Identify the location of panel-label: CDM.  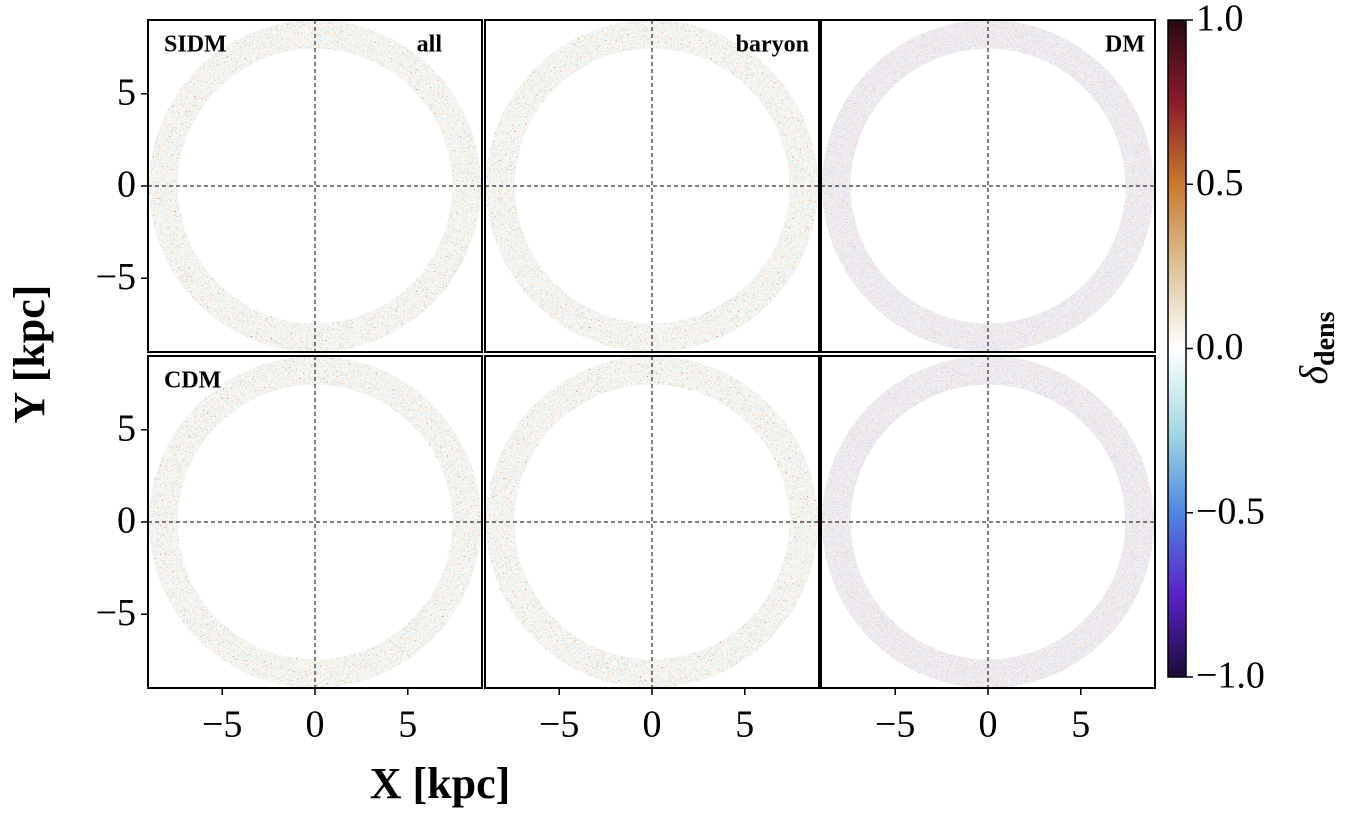
(192, 381).